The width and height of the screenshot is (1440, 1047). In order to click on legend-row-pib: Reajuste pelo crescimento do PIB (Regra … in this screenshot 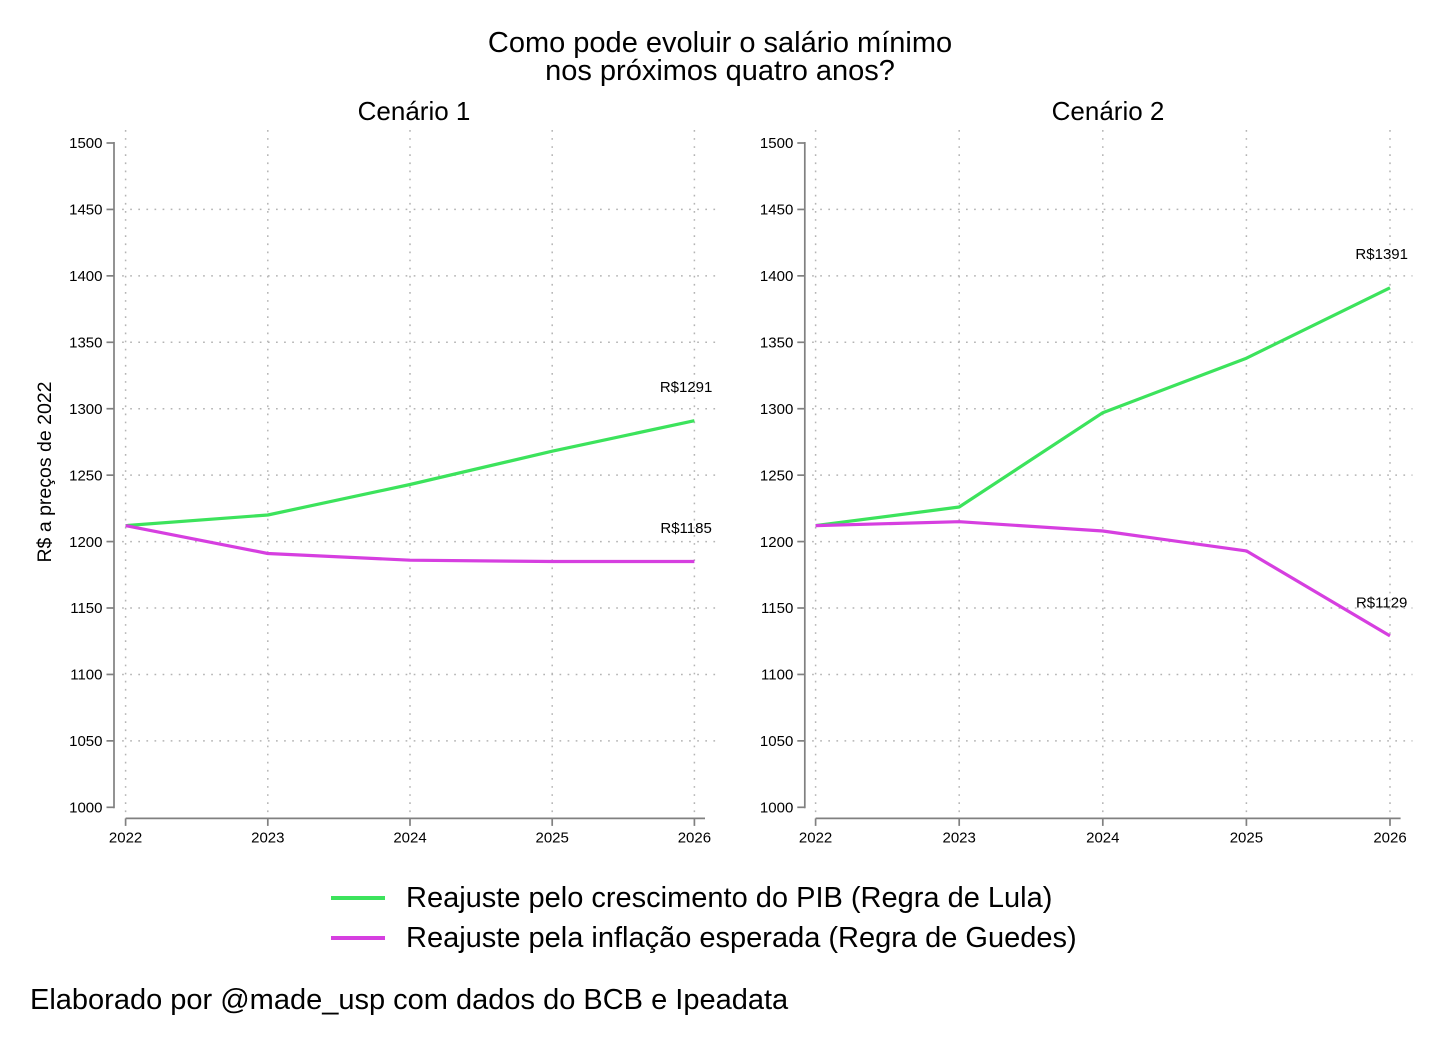, I will do `click(704, 898)`.